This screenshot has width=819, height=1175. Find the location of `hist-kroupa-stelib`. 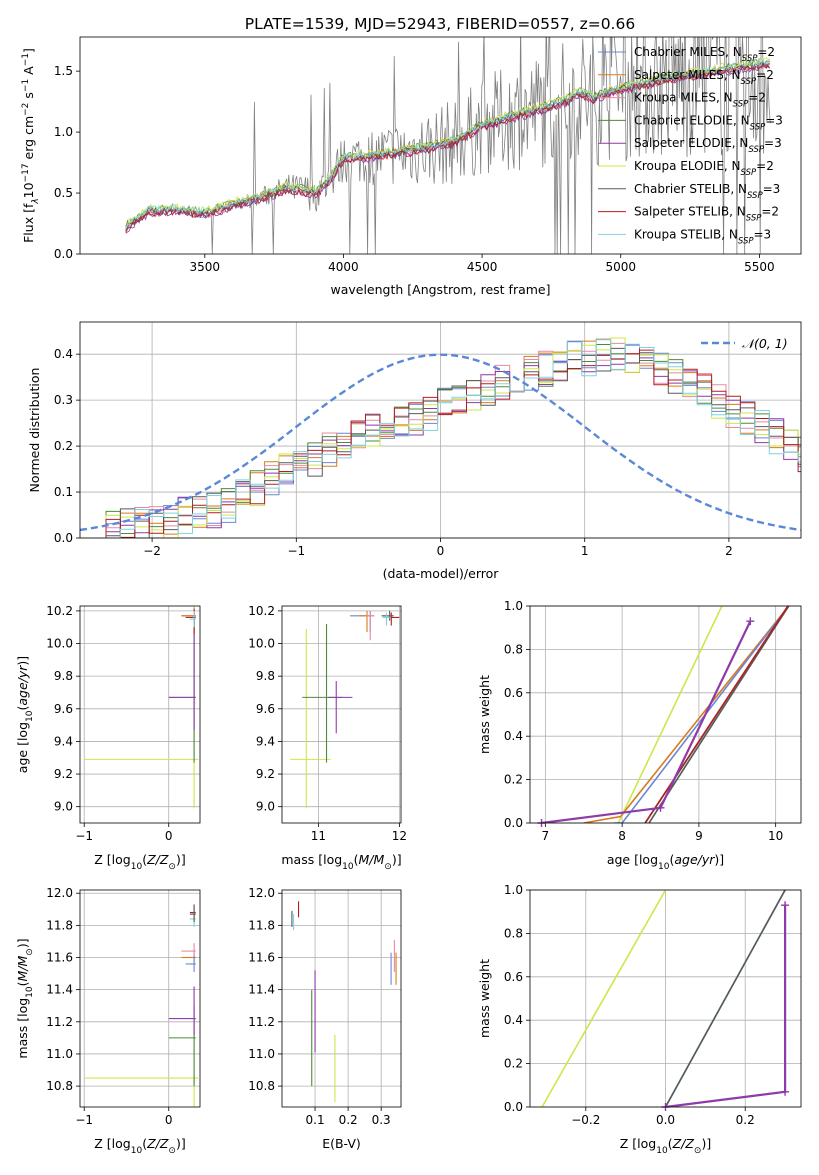

hist-kroupa-stelib is located at coordinates (455, 439).